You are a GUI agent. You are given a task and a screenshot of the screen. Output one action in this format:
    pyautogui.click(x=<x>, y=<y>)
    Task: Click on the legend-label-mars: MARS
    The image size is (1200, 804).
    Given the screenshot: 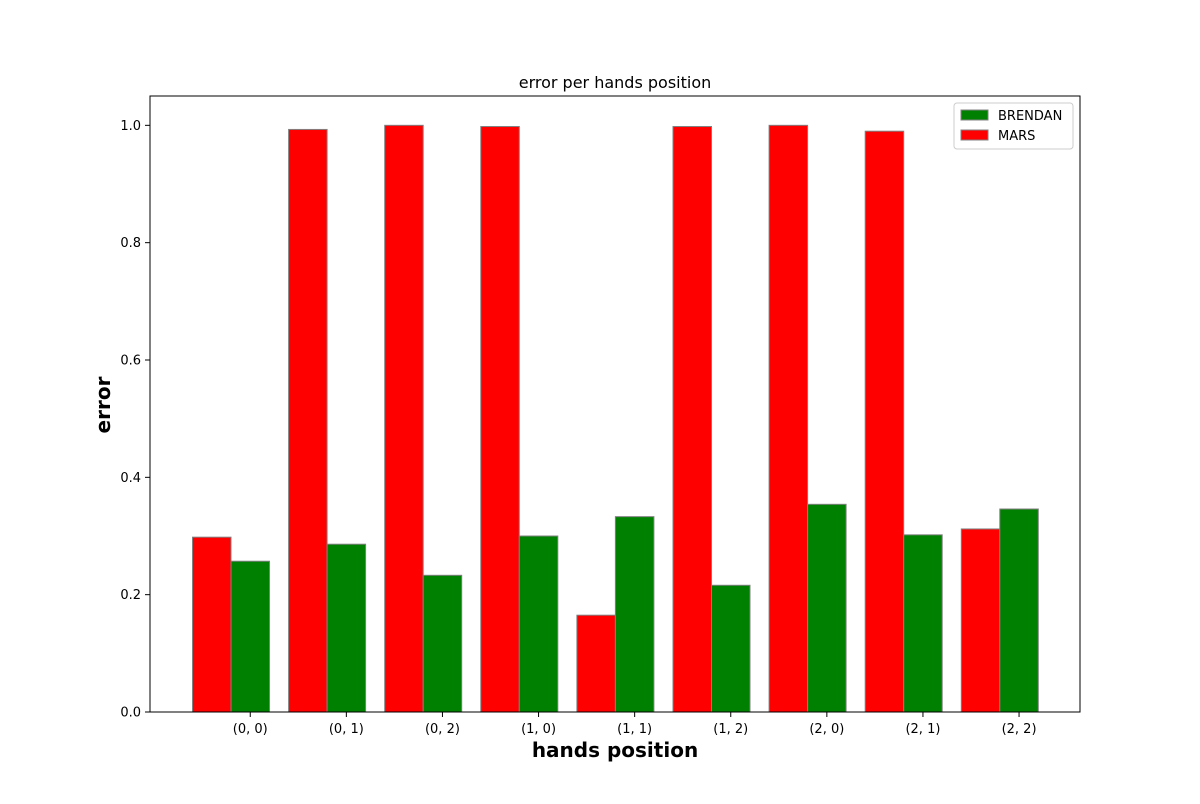 What is the action you would take?
    pyautogui.click(x=1016, y=136)
    